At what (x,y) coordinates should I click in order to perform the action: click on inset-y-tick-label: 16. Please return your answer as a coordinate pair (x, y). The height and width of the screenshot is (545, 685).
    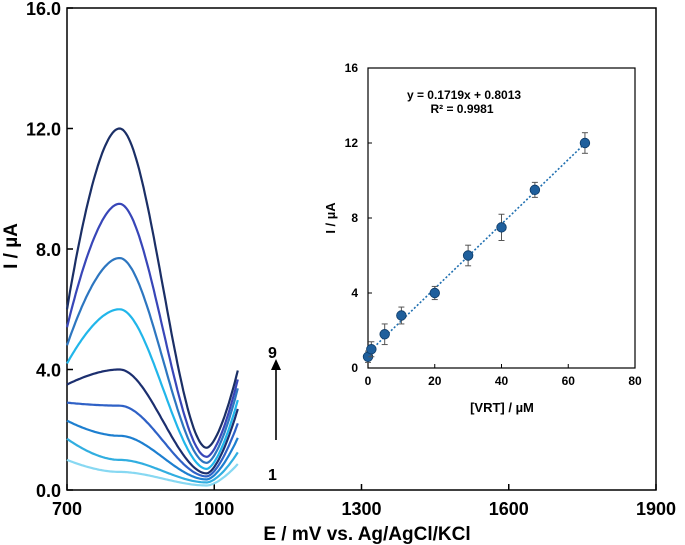
    Looking at the image, I should click on (352, 68).